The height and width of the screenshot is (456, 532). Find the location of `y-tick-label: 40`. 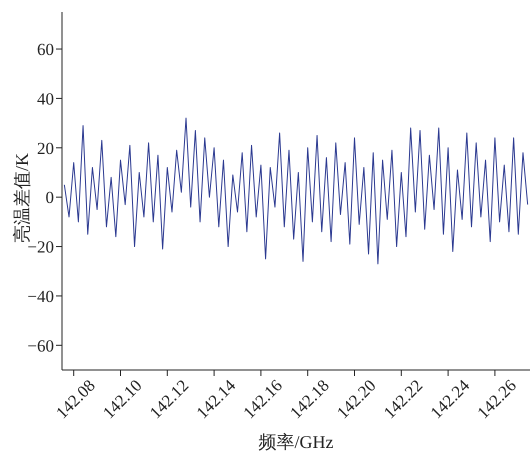

y-tick-label: 40 is located at coordinates (45, 98).